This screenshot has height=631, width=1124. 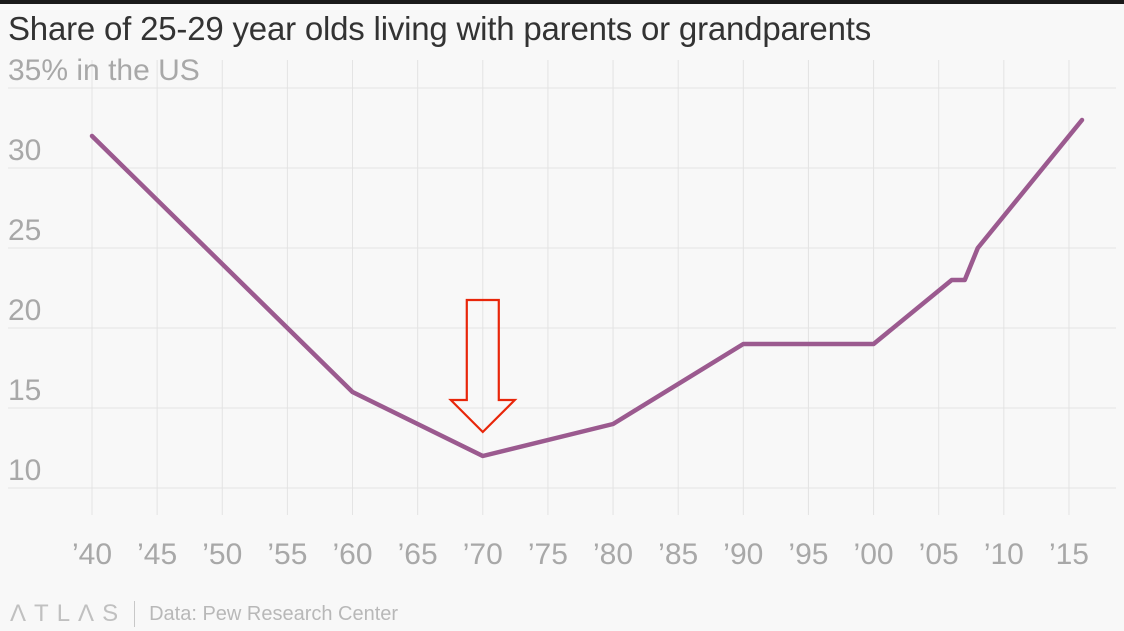 I want to click on annotation-group, so click(x=483, y=366).